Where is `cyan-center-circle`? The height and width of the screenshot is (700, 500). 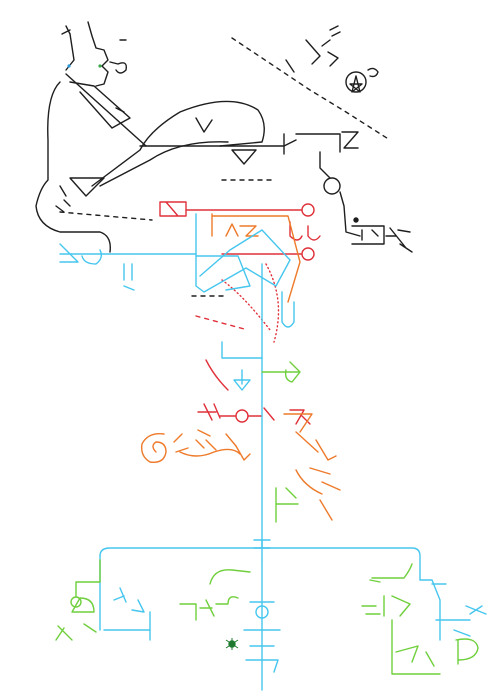
cyan-center-circle is located at coordinates (262, 612).